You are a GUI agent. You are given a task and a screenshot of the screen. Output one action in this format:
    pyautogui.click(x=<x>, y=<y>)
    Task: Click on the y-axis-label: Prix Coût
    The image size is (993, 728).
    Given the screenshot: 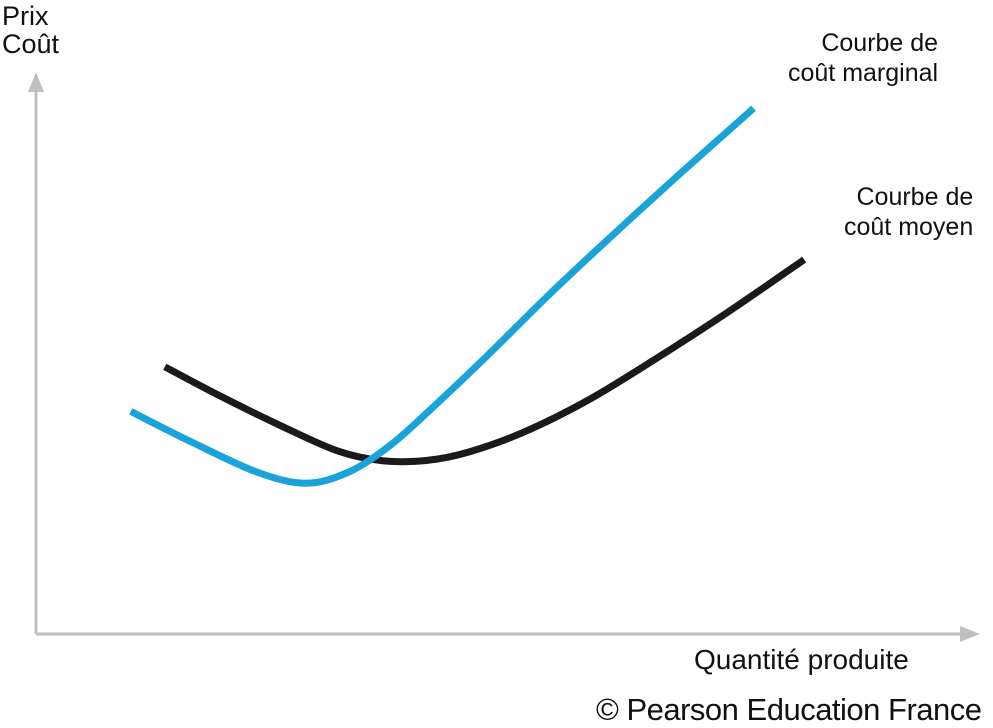 What is the action you would take?
    pyautogui.click(x=30, y=30)
    